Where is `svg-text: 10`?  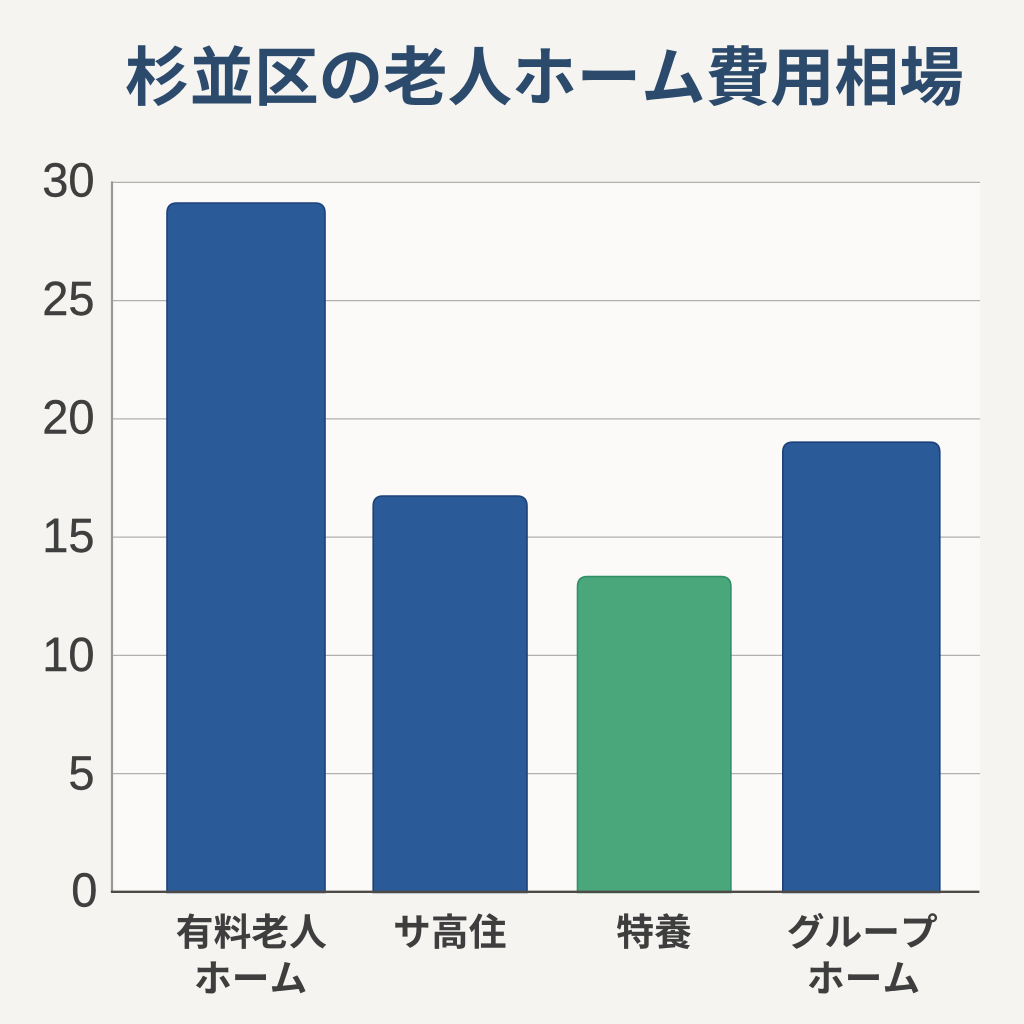 svg-text: 10 is located at coordinates (68, 655).